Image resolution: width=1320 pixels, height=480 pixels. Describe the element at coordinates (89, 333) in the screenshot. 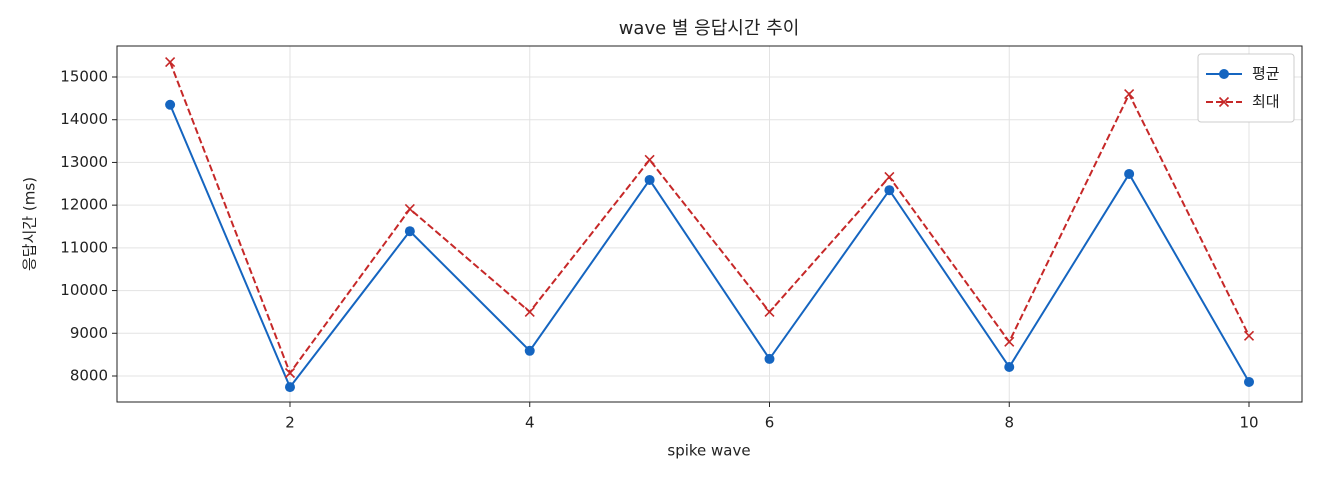

I see `y-tick-label: 9000` at that location.